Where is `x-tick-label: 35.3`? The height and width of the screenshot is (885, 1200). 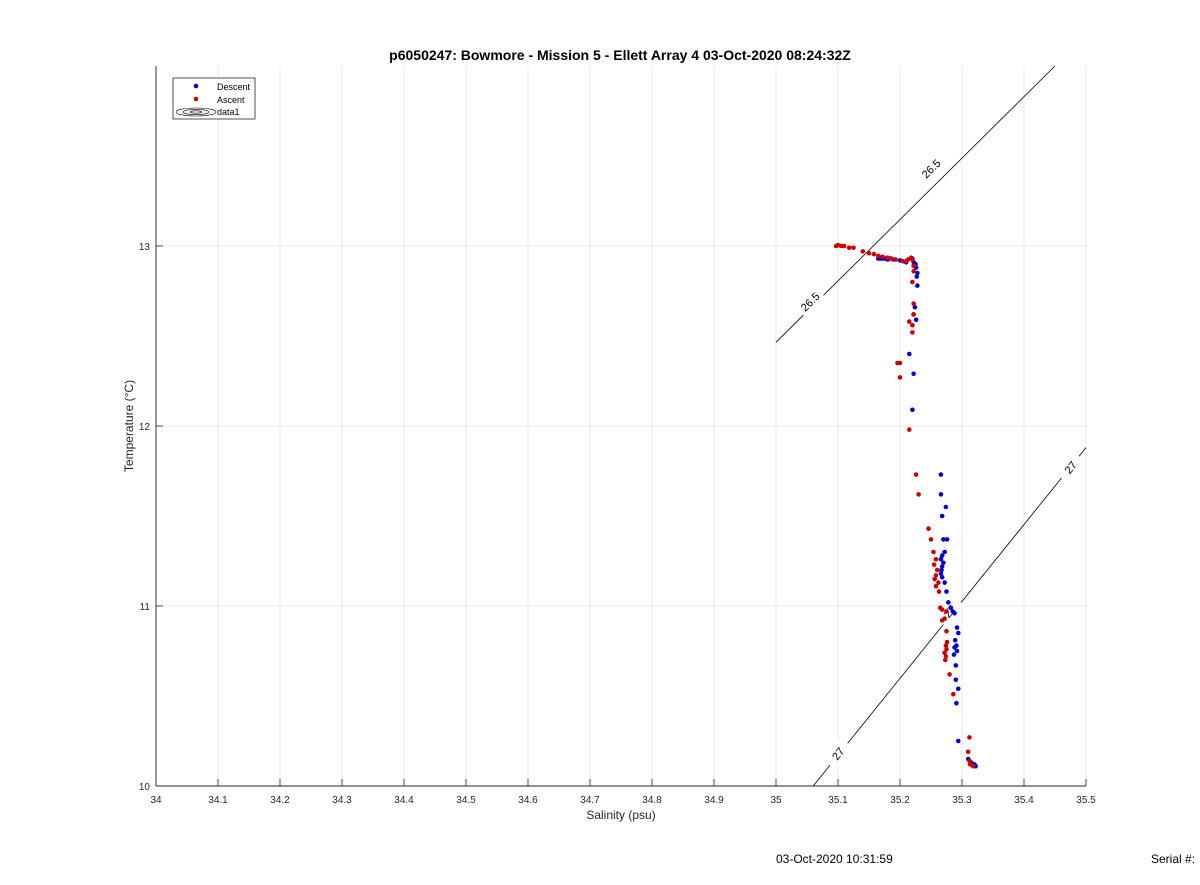
x-tick-label: 35.3 is located at coordinates (962, 800).